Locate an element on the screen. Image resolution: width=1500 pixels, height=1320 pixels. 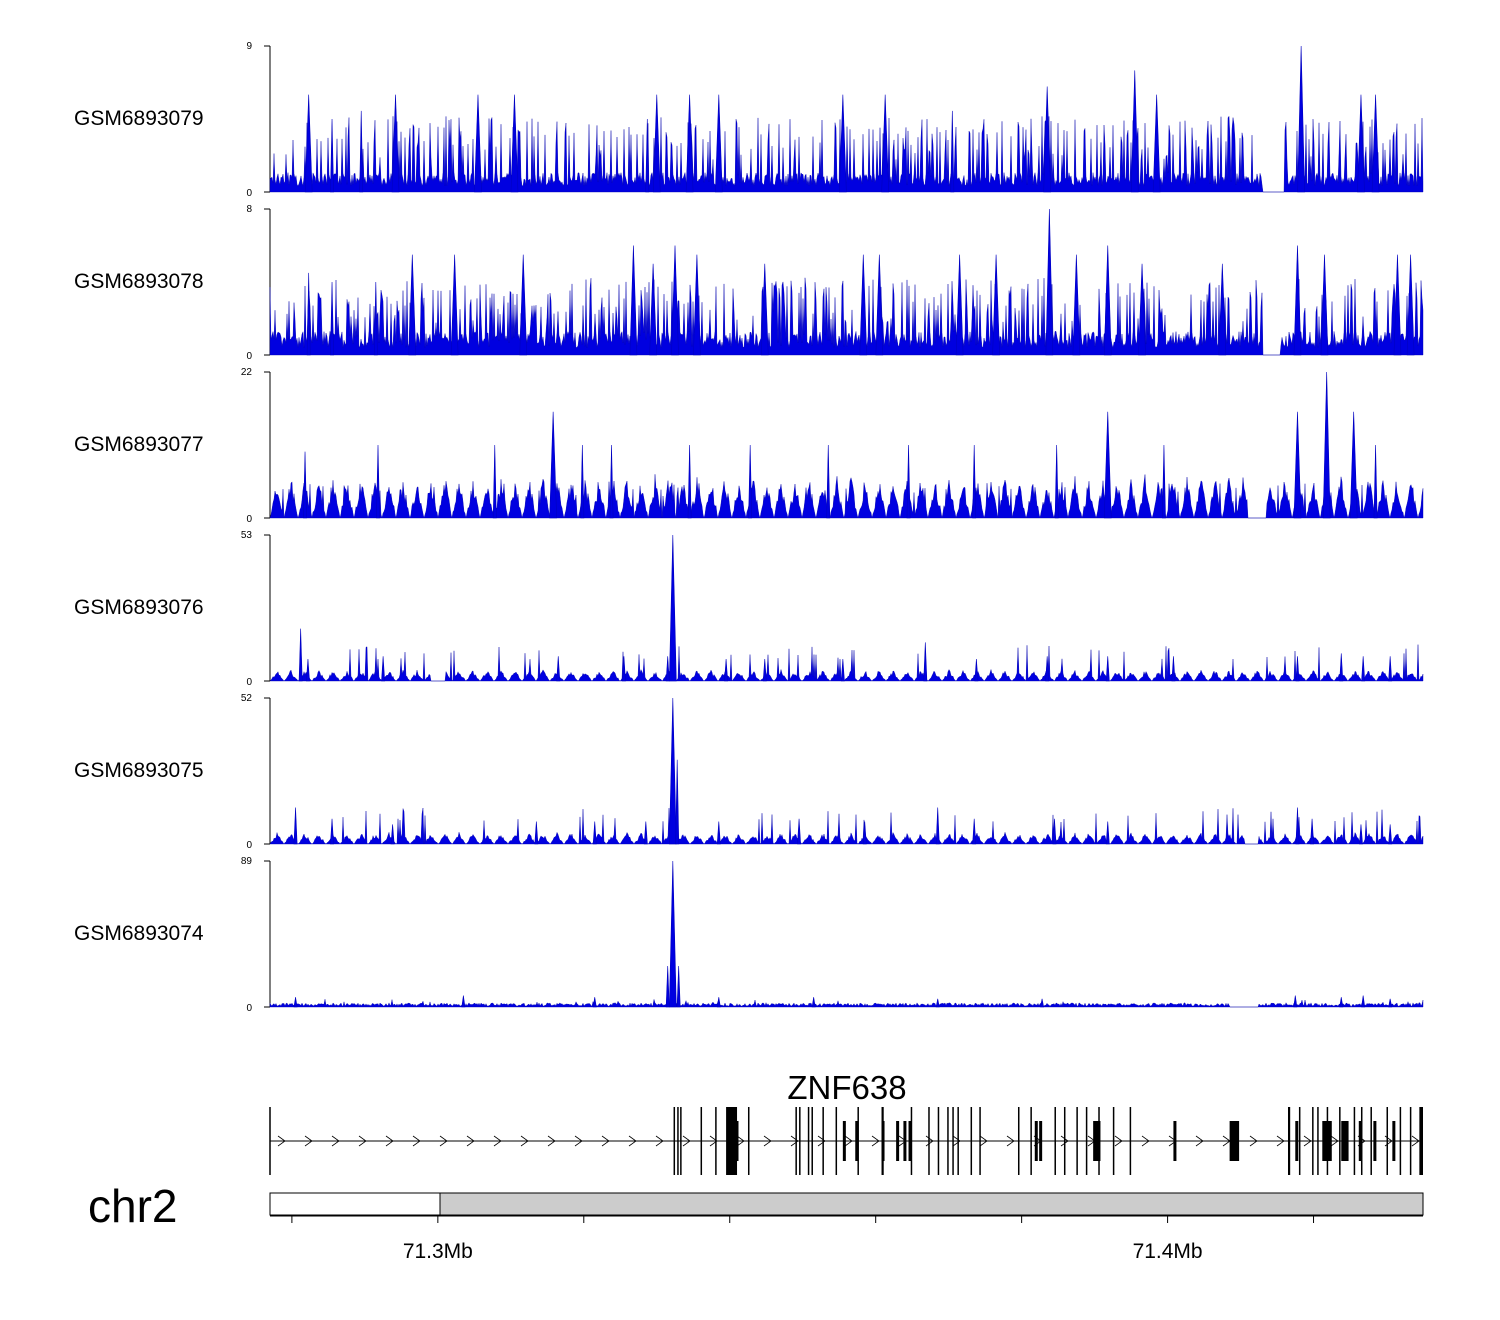
track-GSM6893077: GSM6893077 22 0 is located at coordinates (749, 446).